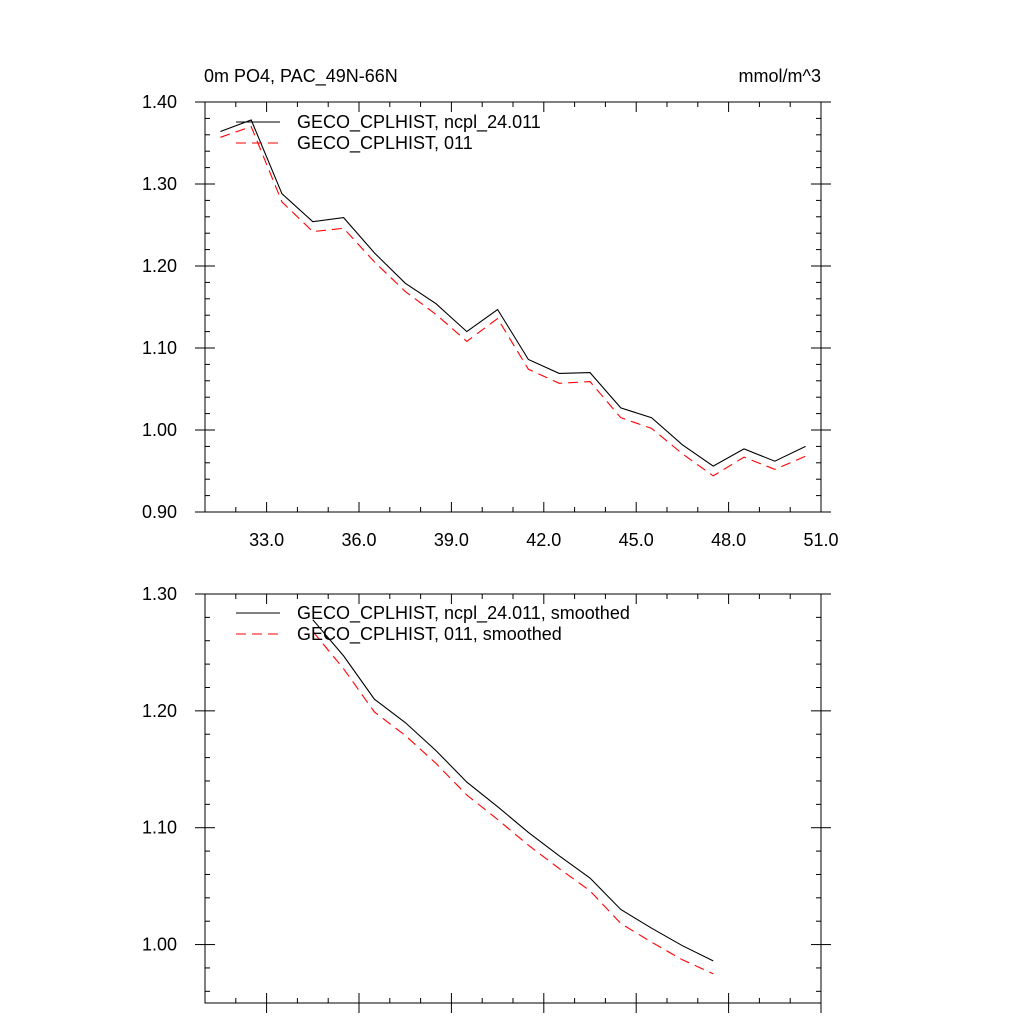 The width and height of the screenshot is (1024, 1029). I want to click on legend-label-1: GECO_CPLHIST, ncpl_24.011, so click(419, 122).